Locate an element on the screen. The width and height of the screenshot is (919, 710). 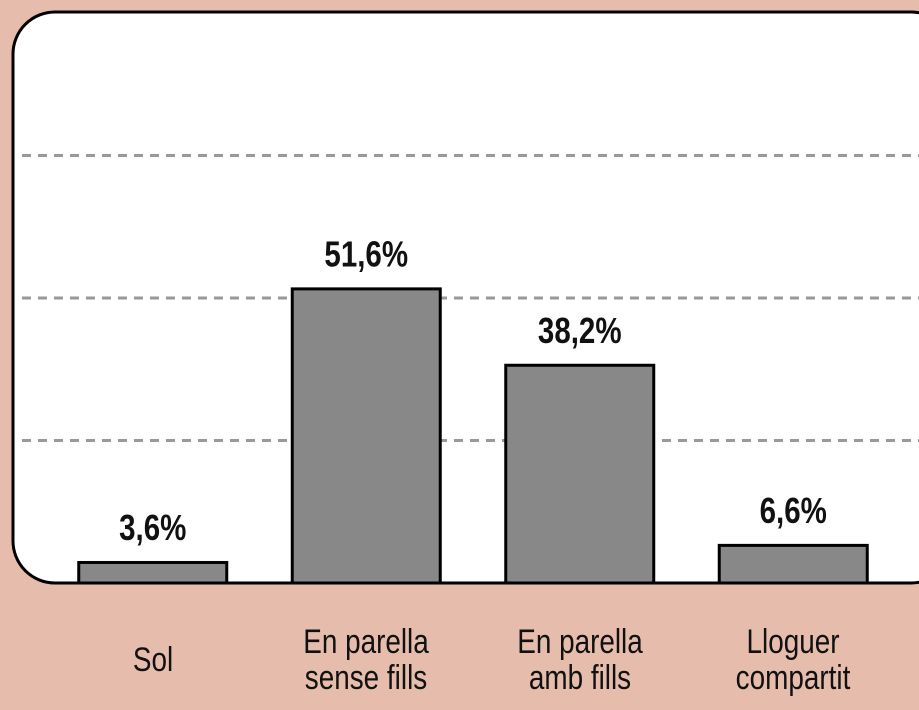
value-label: 38,2% is located at coordinates (580, 330).